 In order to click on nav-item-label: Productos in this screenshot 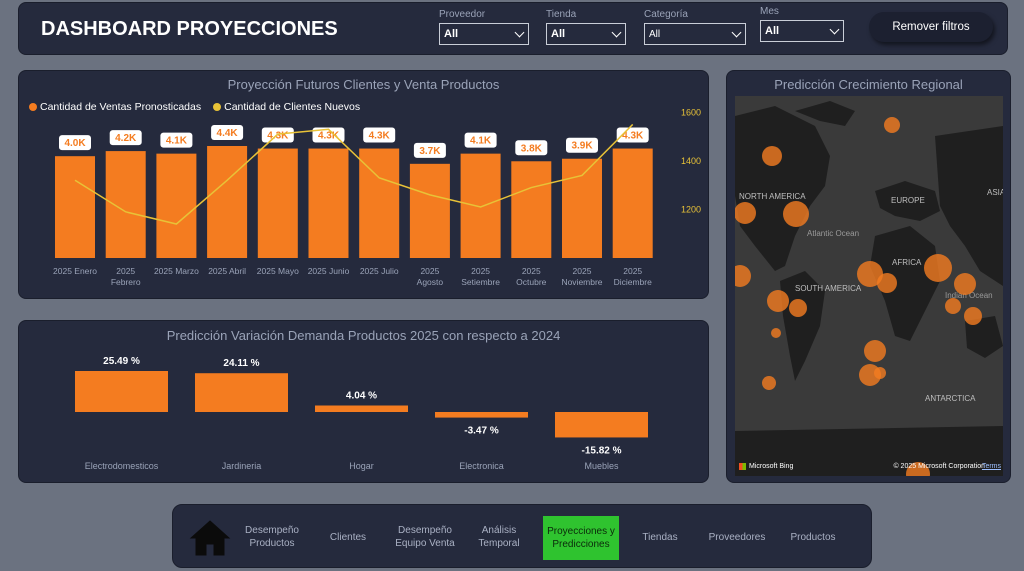, I will do `click(813, 537)`.